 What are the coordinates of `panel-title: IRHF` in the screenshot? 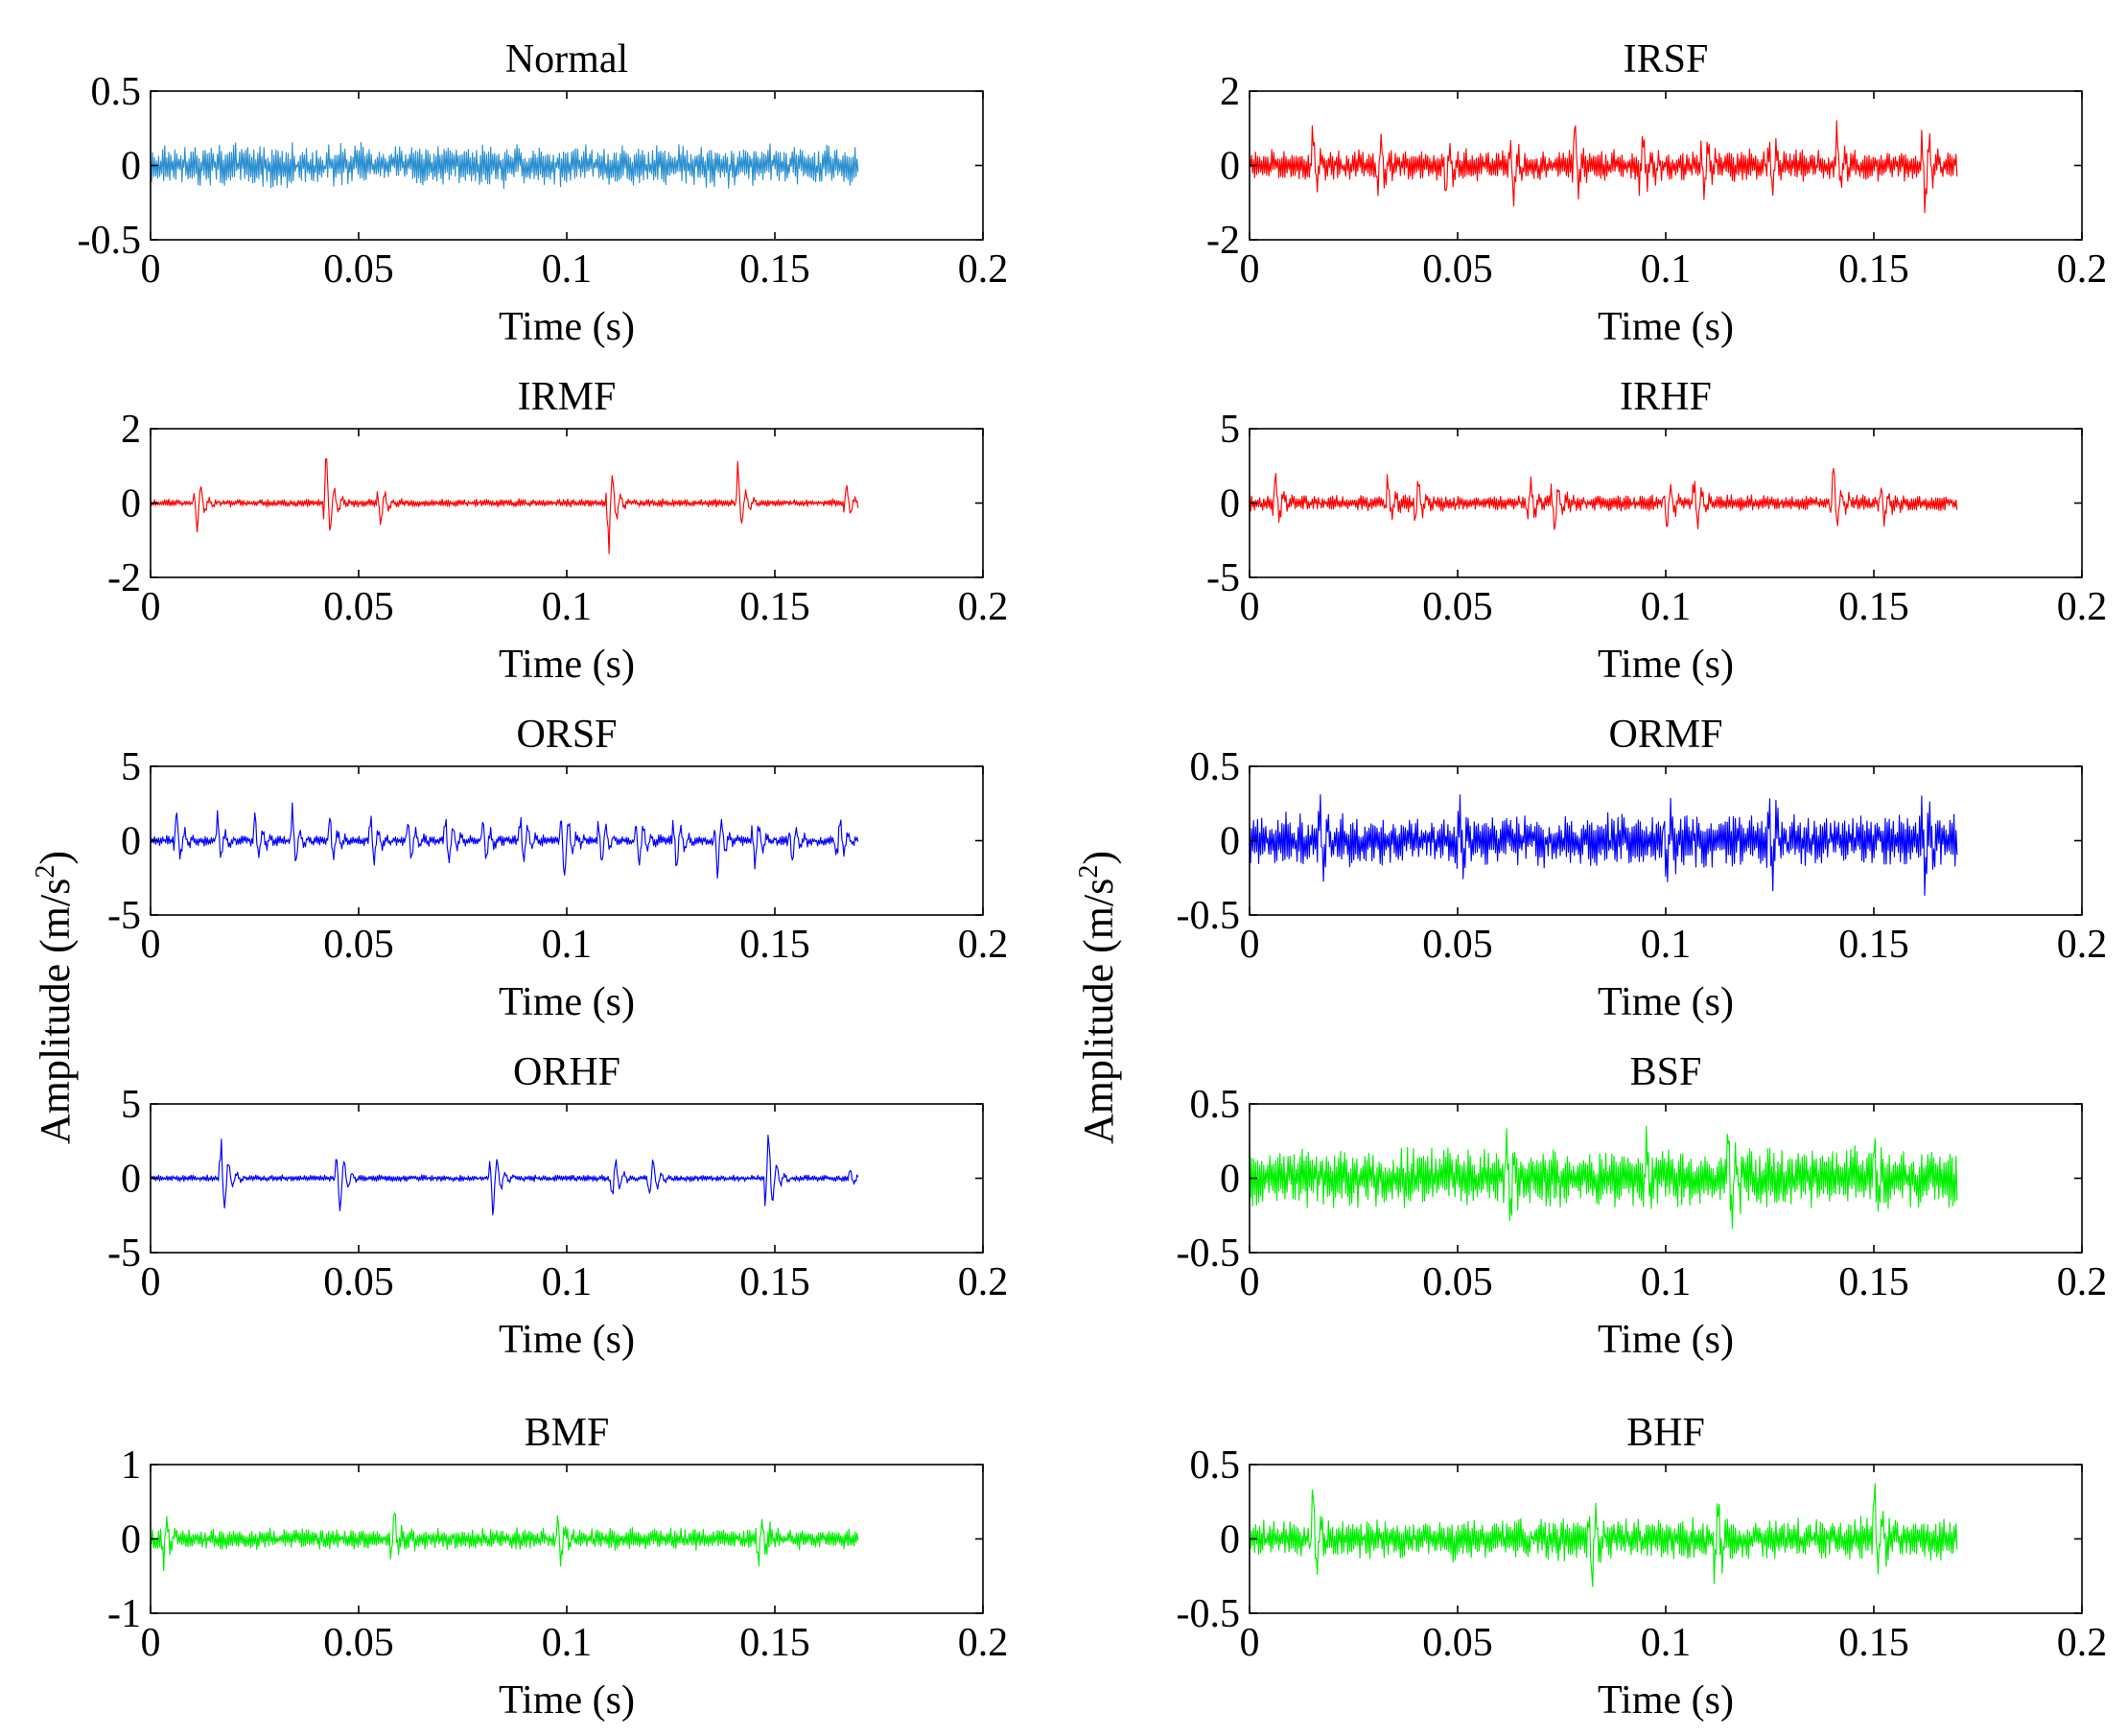 It's located at (1666, 397).